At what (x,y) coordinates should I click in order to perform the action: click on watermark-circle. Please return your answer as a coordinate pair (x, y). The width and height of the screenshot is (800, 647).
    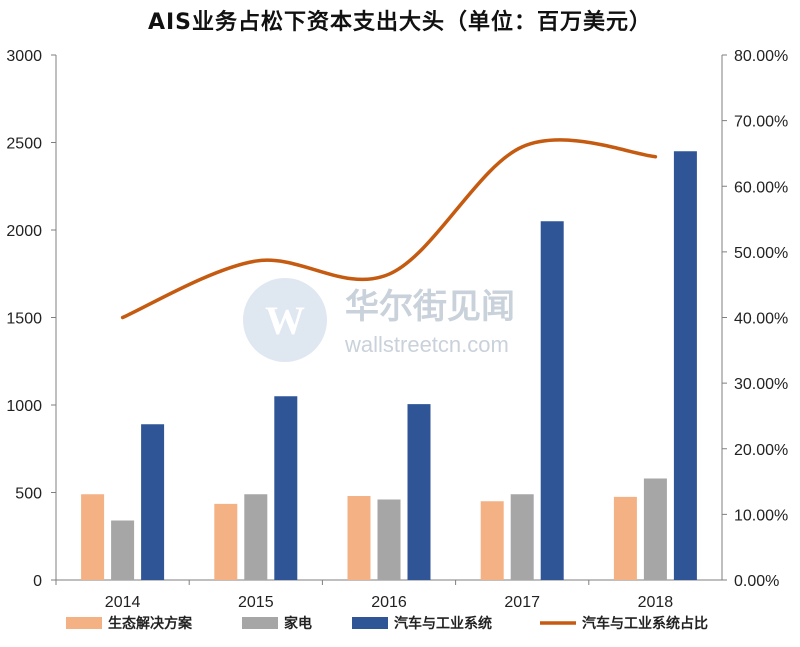
    Looking at the image, I should click on (285, 320).